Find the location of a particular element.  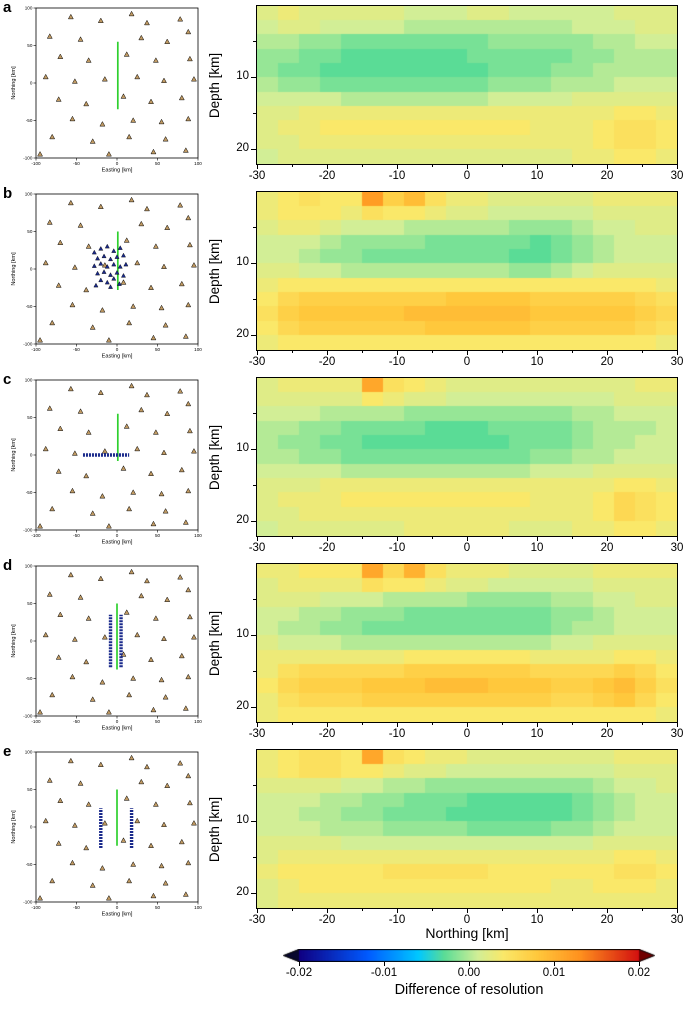

map-xlabel: Easting [km] is located at coordinates (117, 729).